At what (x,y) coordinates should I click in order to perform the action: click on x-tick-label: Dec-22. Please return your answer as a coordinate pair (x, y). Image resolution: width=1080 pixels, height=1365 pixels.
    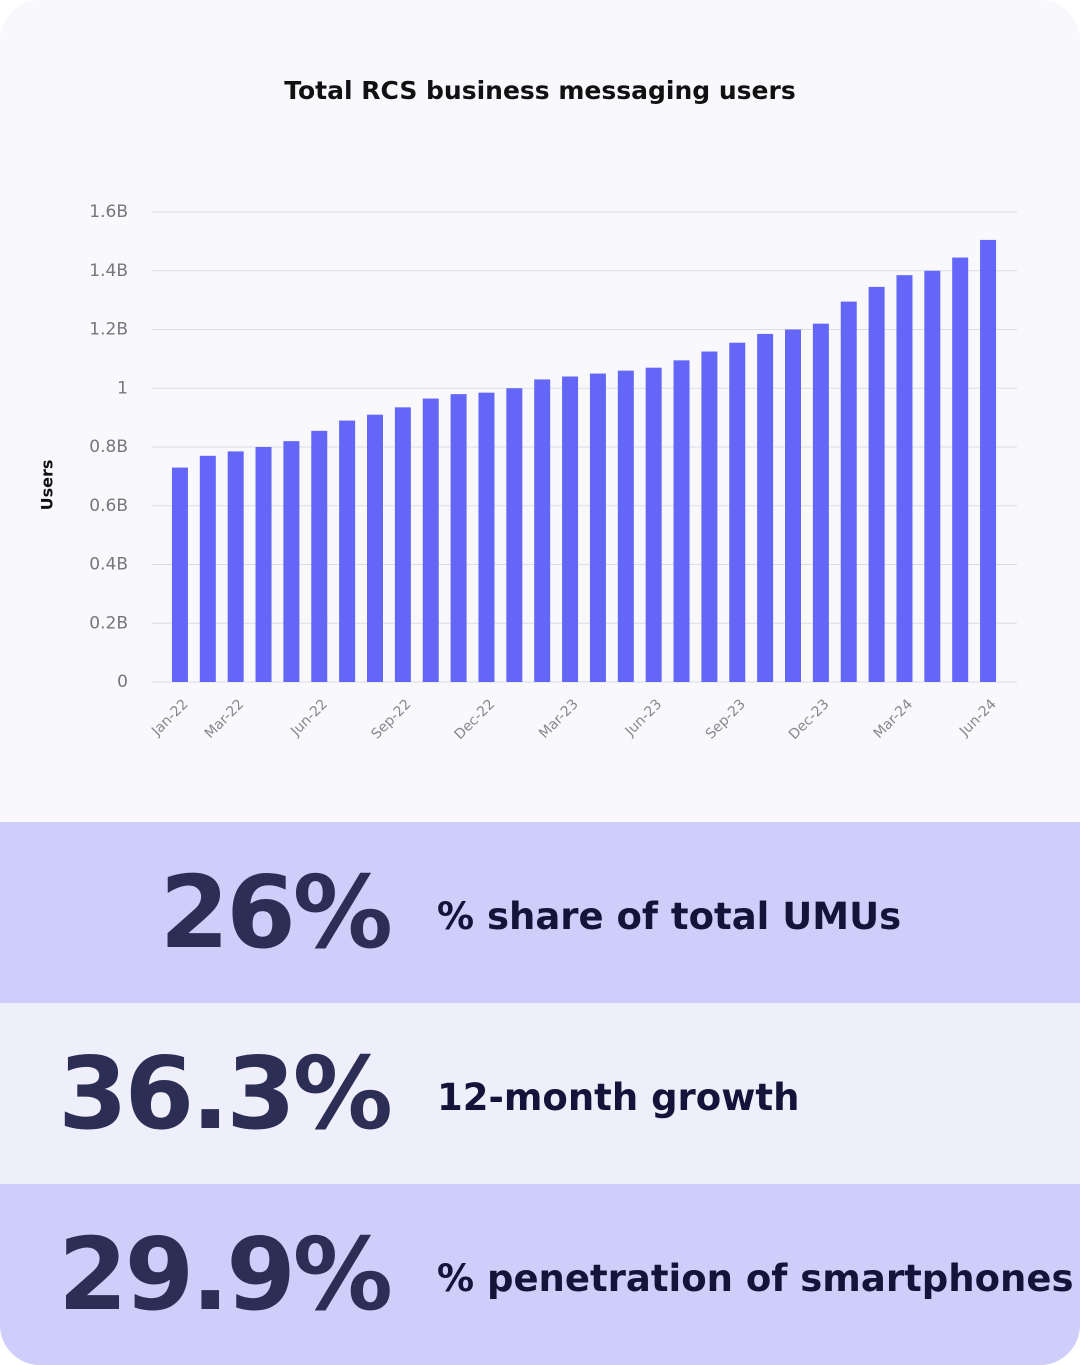
    Looking at the image, I should click on (474, 719).